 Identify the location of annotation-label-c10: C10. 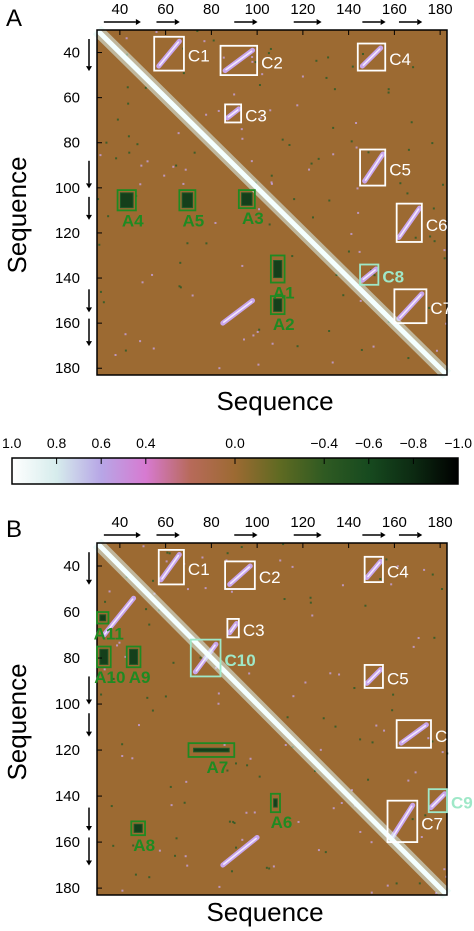
(240, 660).